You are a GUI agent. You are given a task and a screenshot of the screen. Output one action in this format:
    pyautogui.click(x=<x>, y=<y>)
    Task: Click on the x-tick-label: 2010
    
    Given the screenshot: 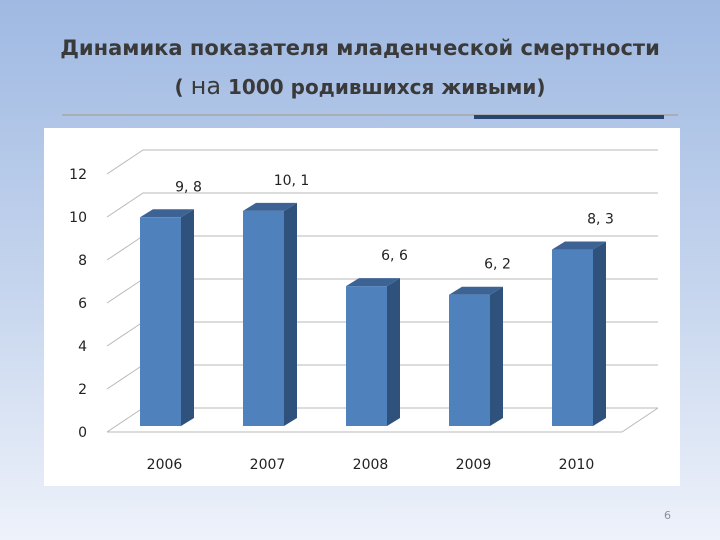 What is the action you would take?
    pyautogui.click(x=577, y=465)
    